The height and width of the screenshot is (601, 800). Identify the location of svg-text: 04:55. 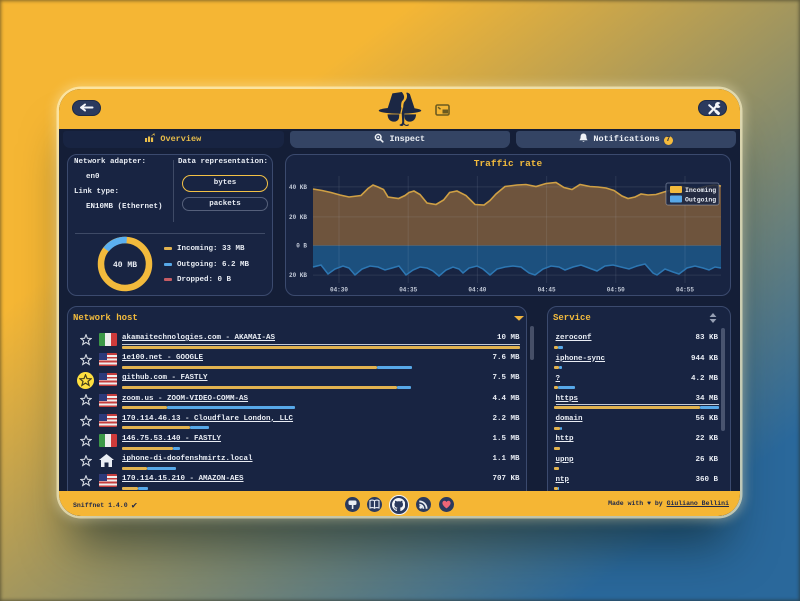
(685, 289).